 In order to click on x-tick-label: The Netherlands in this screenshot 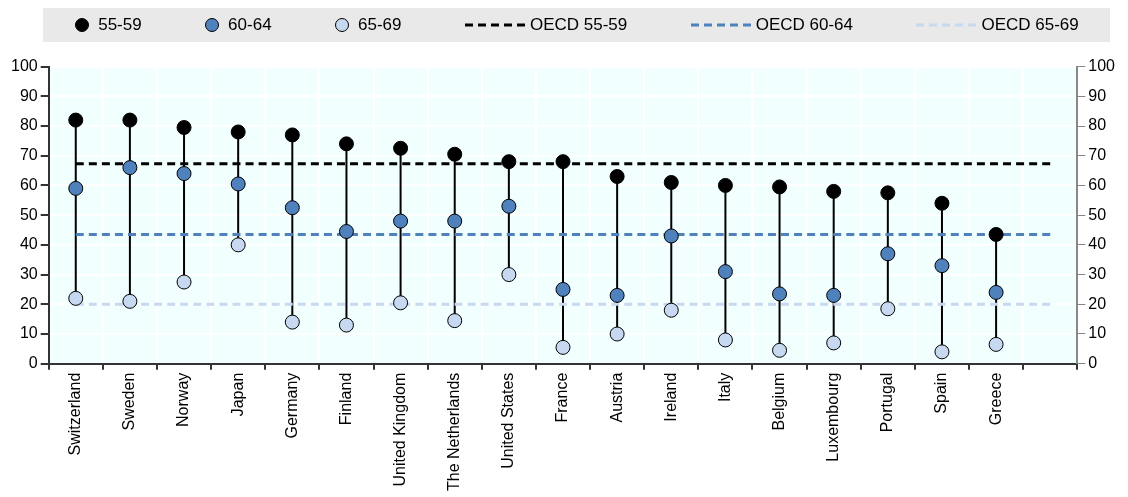, I will do `click(454, 432)`.